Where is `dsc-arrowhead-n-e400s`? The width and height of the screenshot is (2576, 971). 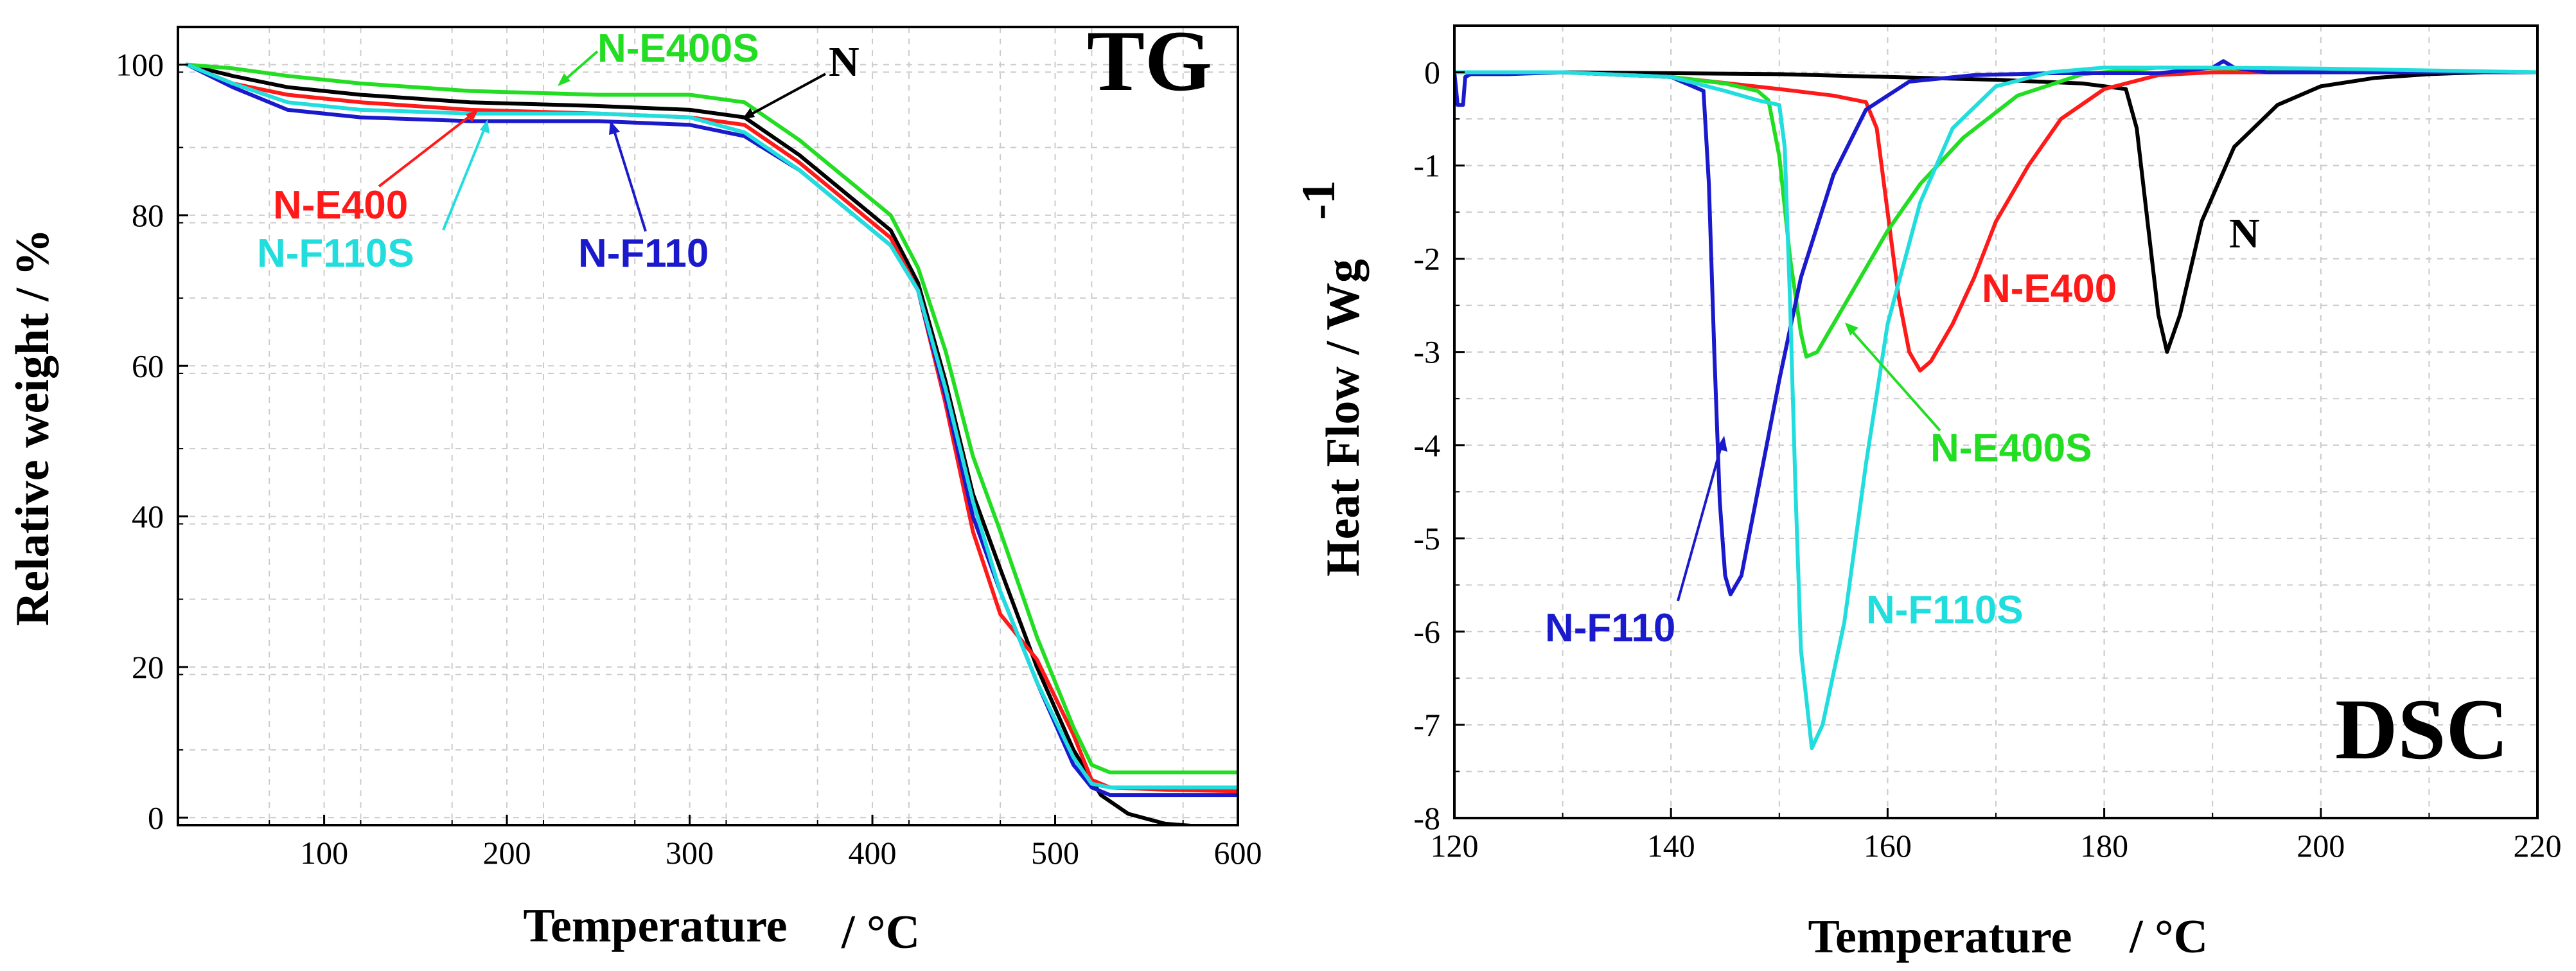
dsc-arrowhead-n-e400s is located at coordinates (1851, 329).